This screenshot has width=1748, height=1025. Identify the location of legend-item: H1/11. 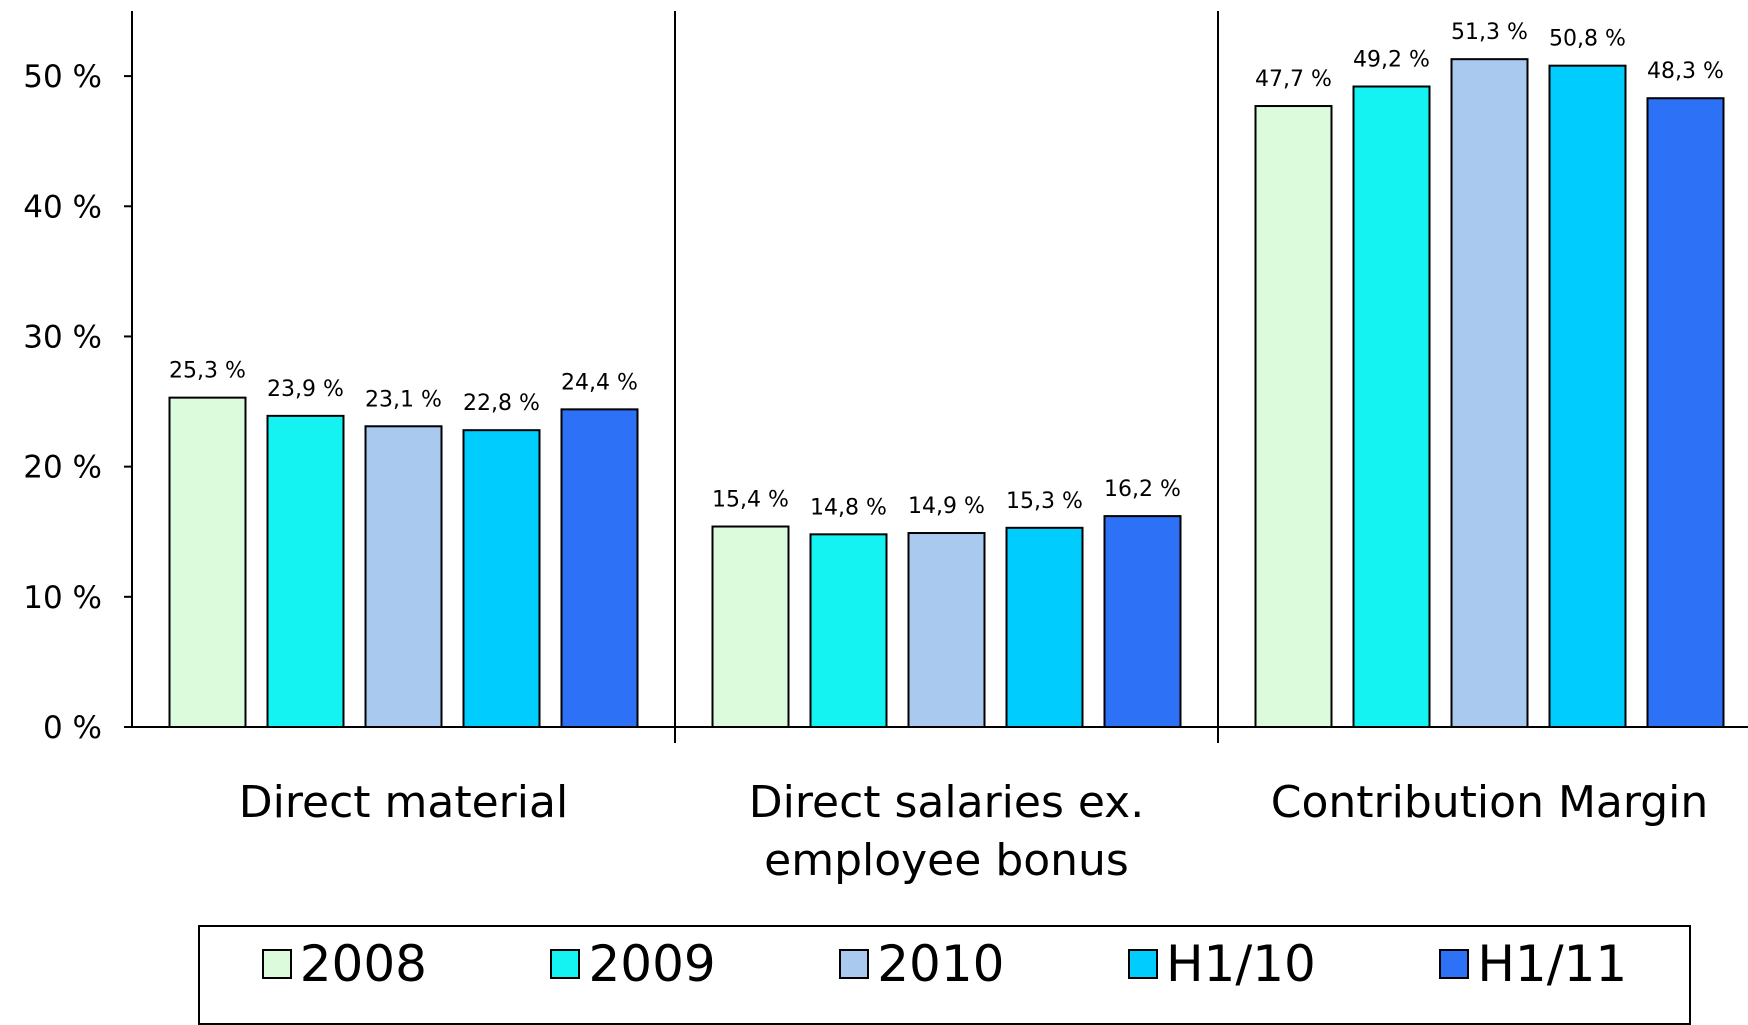
(1533, 964).